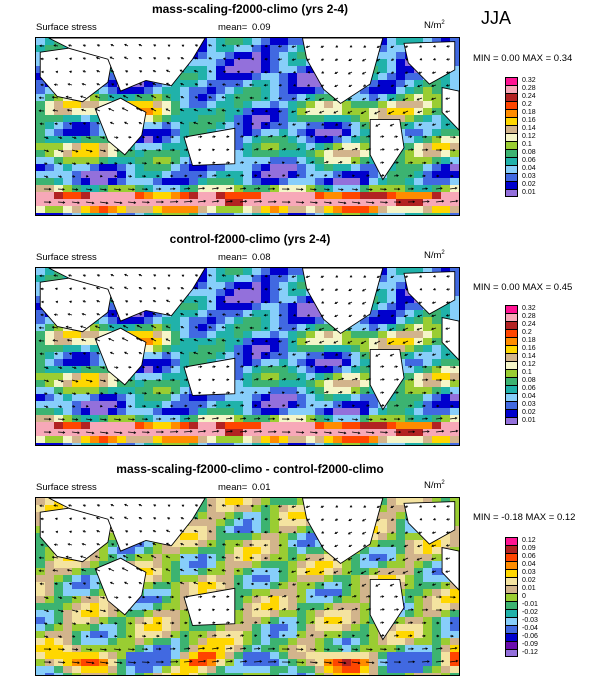 This screenshot has height=687, width=612. I want to click on colorbar-entry: 0.09, so click(521, 549).